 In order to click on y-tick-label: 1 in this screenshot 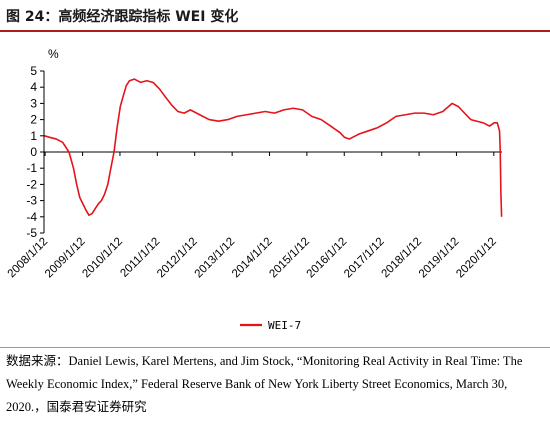, I will do `click(33, 136)`.